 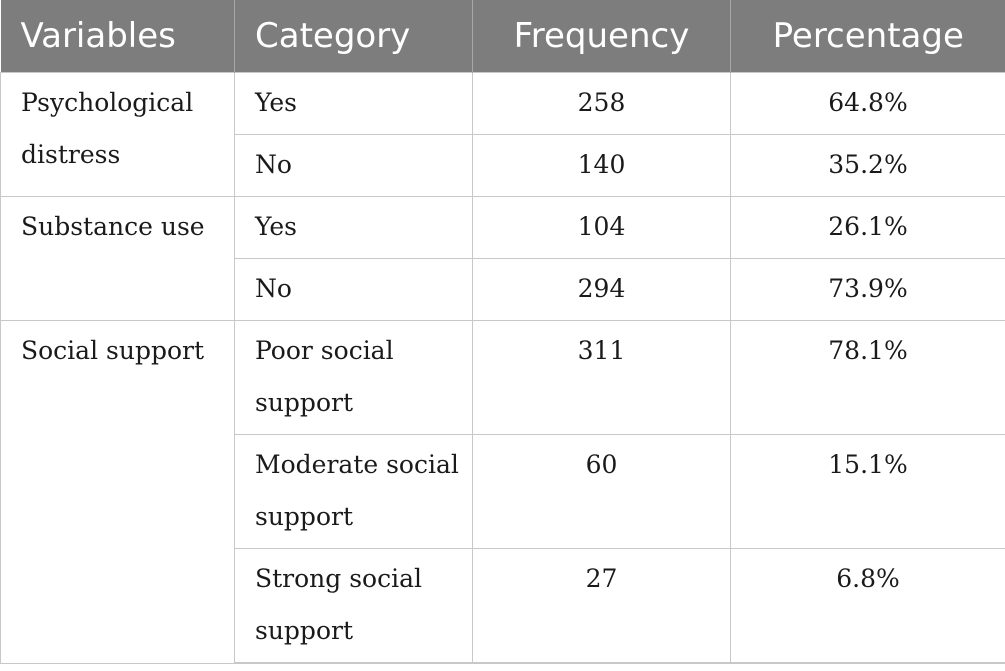 What do you see at coordinates (117, 134) in the screenshot?
I see `variable-cell: Psychological distress` at bounding box center [117, 134].